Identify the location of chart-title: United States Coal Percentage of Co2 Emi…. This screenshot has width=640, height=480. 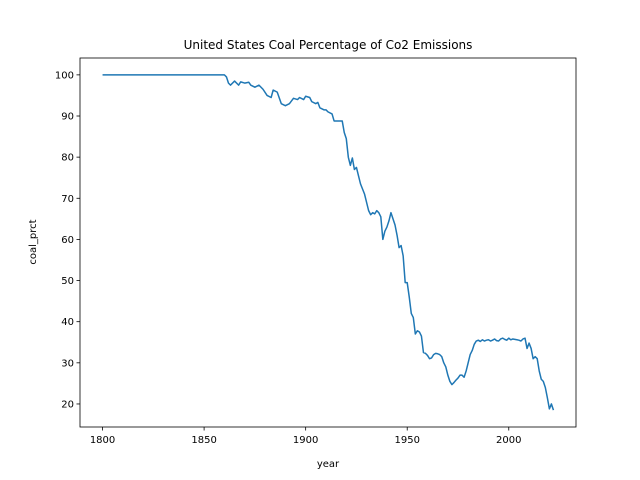
(328, 45).